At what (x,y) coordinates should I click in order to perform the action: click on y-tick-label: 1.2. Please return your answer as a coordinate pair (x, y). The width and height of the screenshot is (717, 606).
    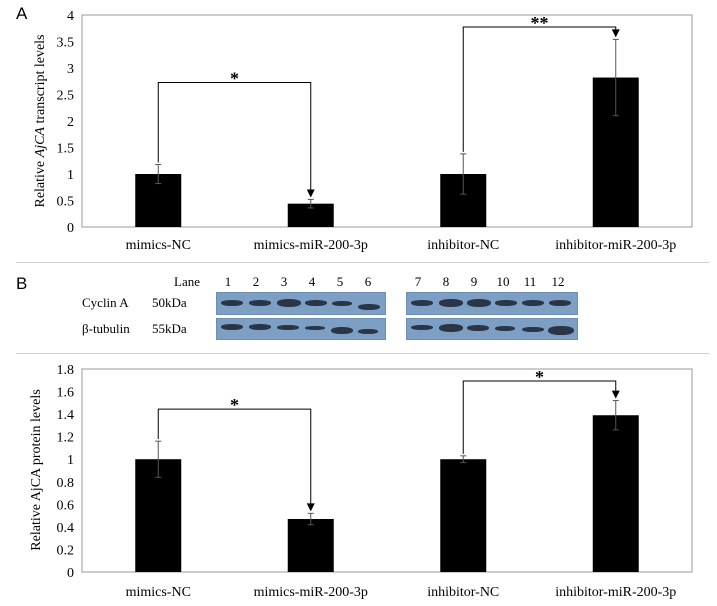
    Looking at the image, I should click on (66, 438).